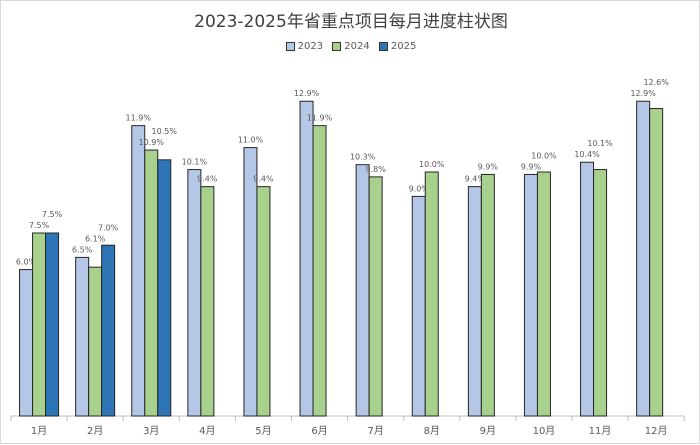  Describe the element at coordinates (250, 282) in the screenshot. I see `bar-2023-5月` at that location.